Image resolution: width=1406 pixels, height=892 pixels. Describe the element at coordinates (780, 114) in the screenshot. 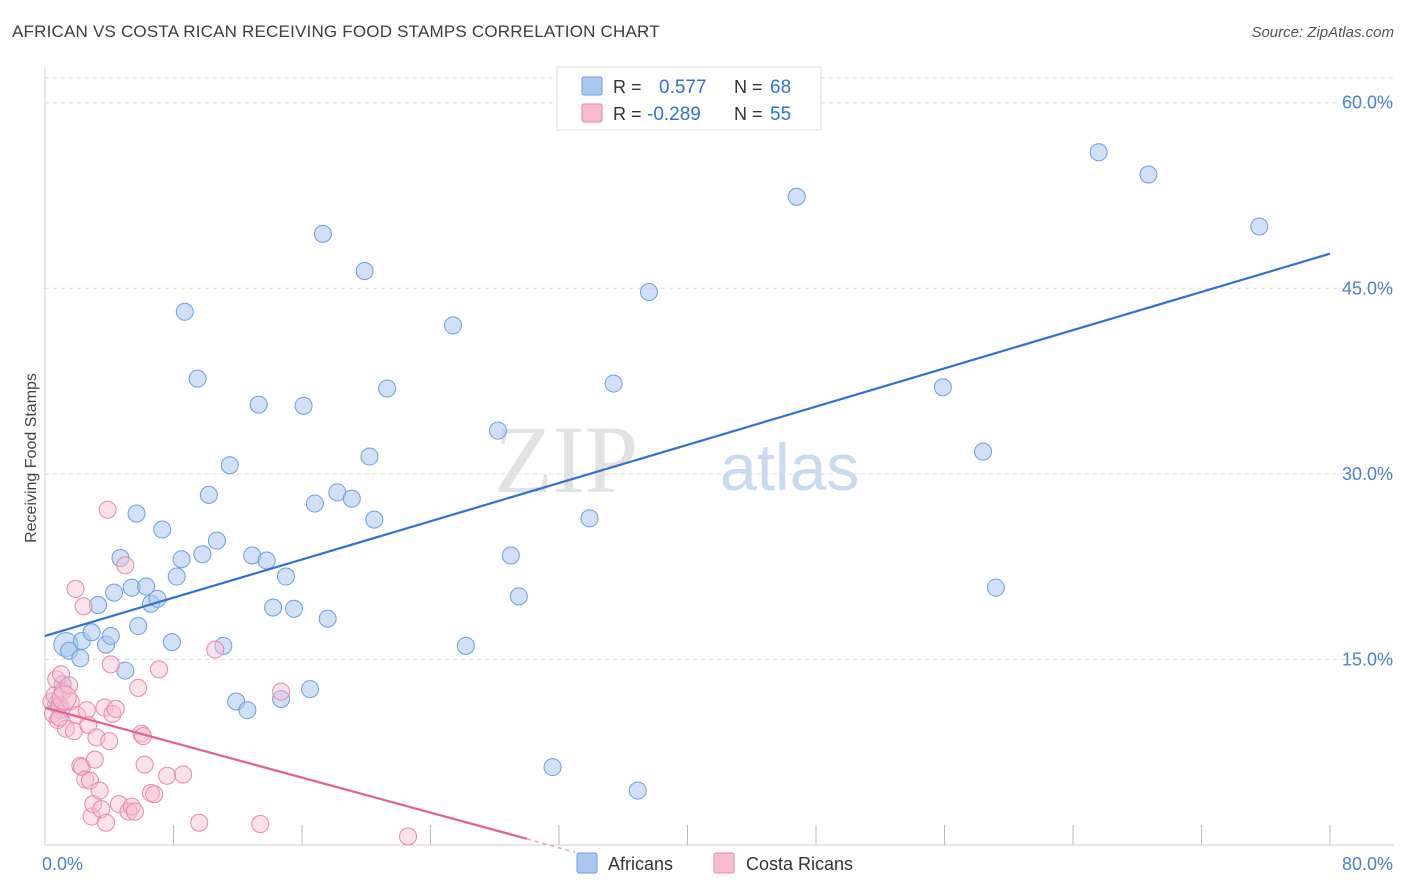

I see `legend-n-value: 55` at that location.